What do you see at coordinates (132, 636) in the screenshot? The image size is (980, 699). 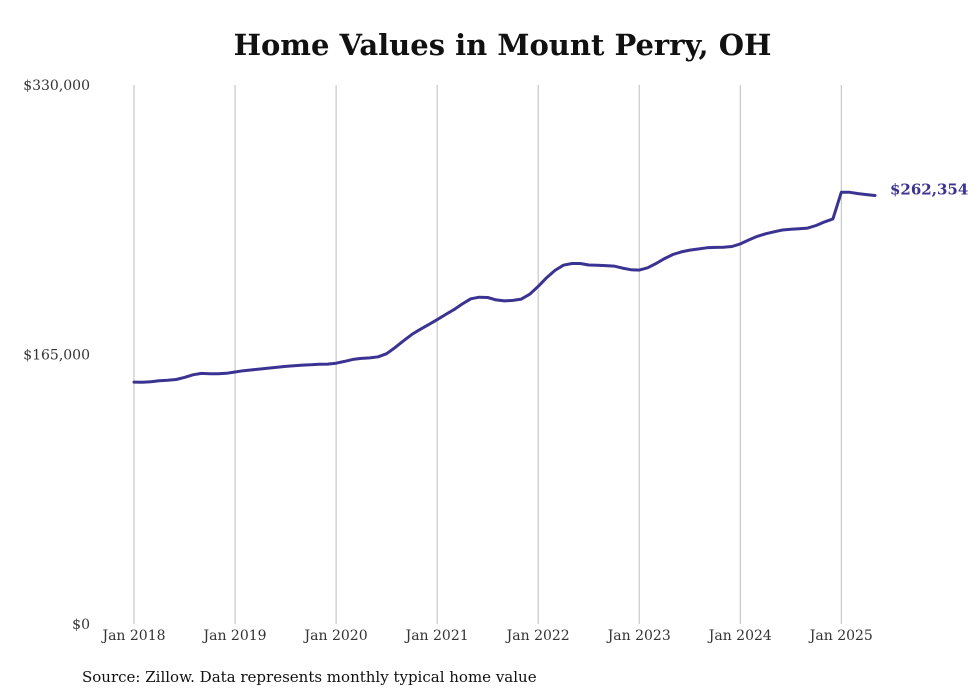 I see `x-tick-label: Jan 2018` at bounding box center [132, 636].